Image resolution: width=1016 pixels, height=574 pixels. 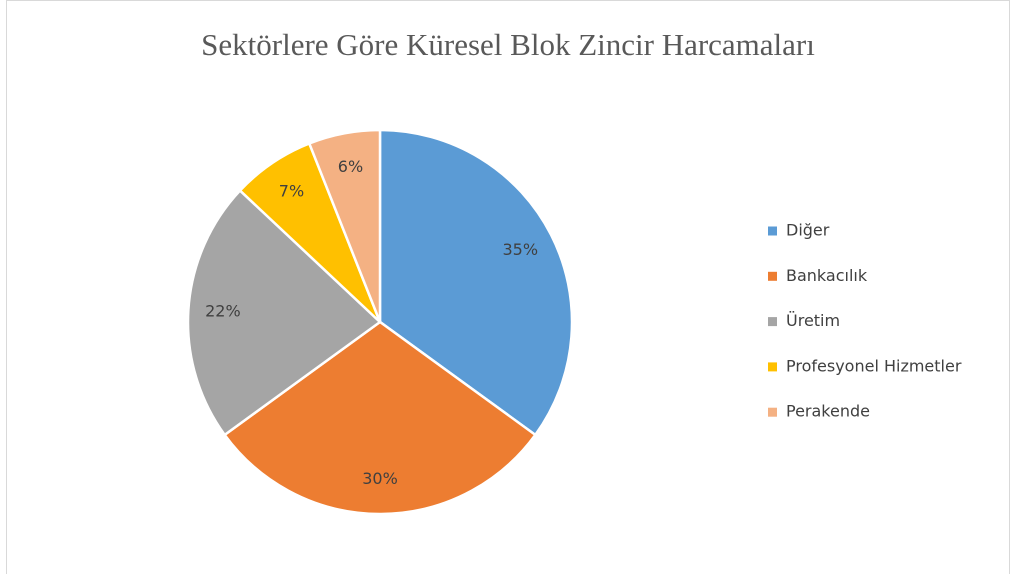 I want to click on data-label: 6%, so click(x=350, y=166).